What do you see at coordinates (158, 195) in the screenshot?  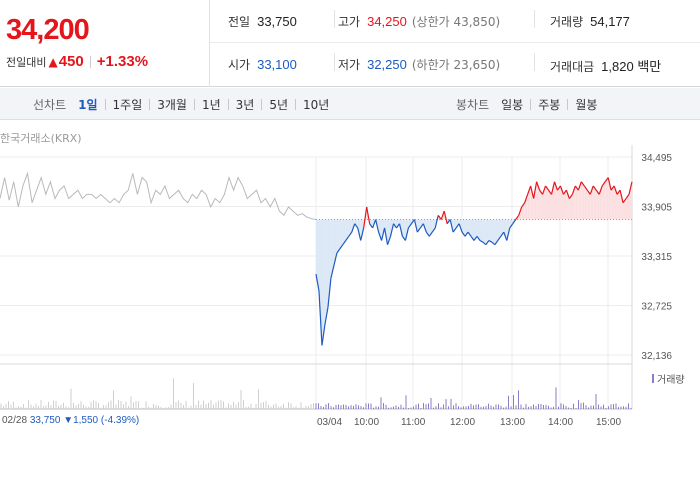 I see `prev-day-series-line` at bounding box center [158, 195].